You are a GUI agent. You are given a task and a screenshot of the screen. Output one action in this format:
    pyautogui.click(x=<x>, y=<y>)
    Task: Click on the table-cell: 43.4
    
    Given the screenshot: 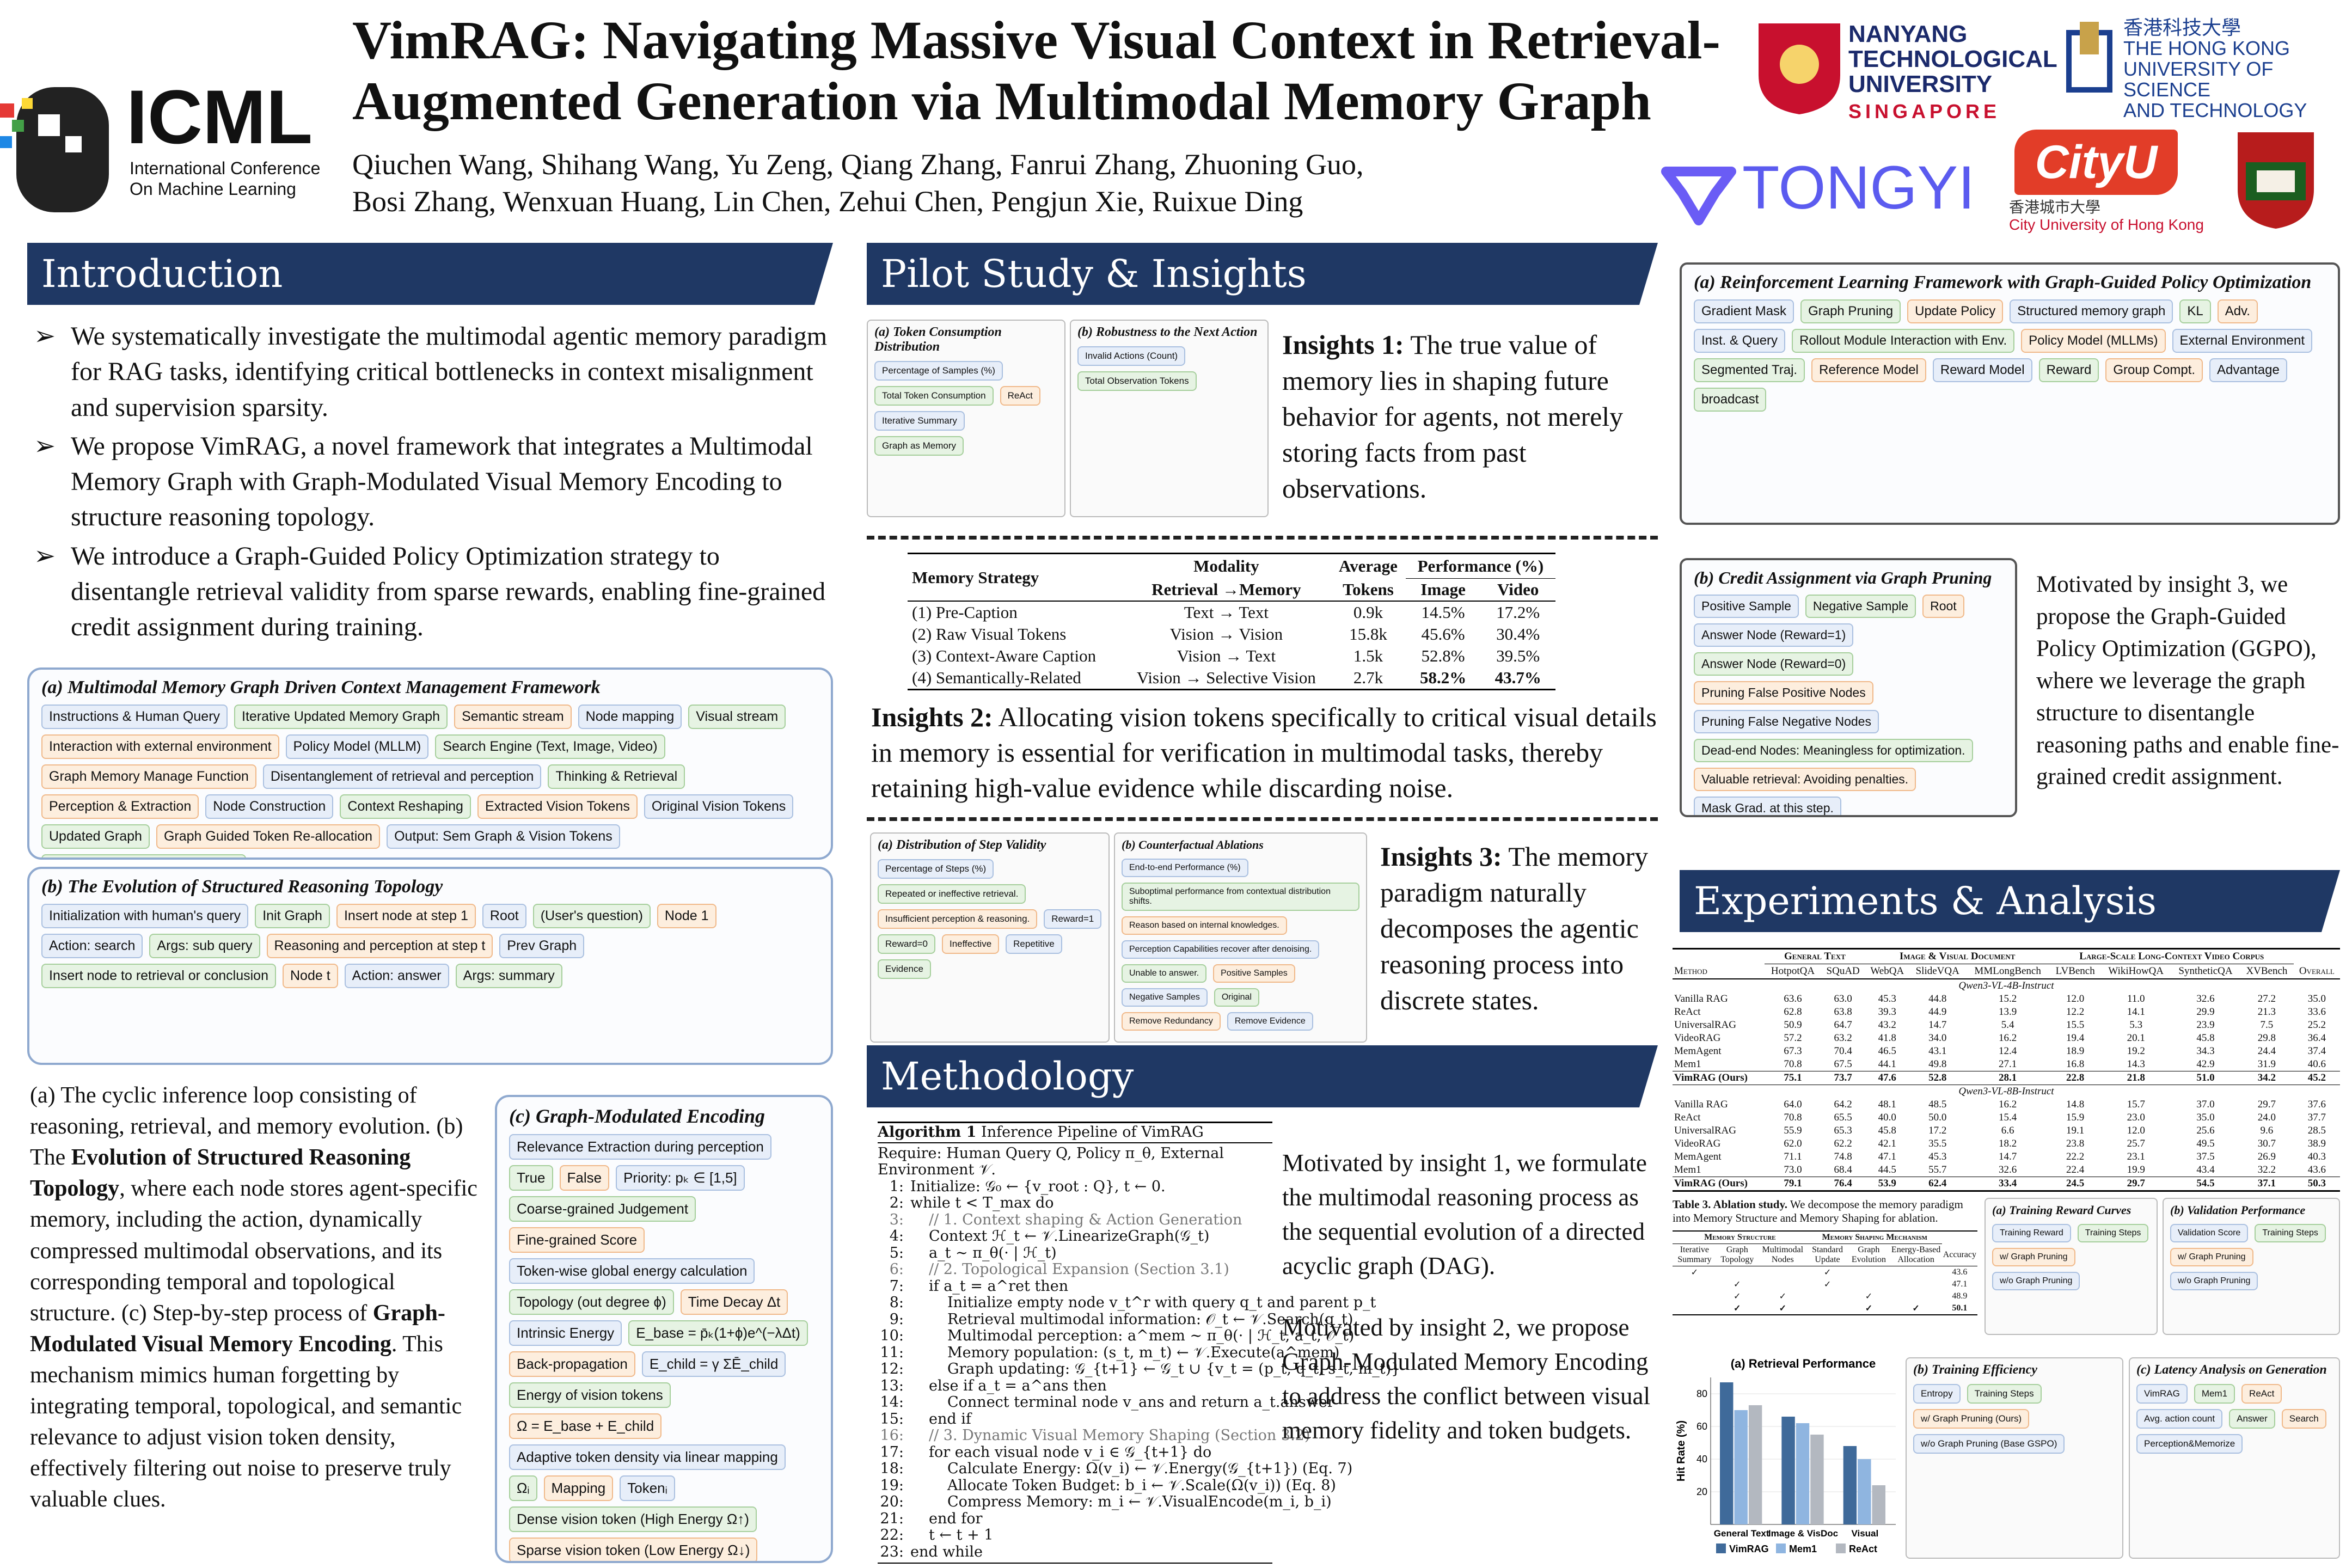 What is the action you would take?
    pyautogui.click(x=2205, y=1169)
    